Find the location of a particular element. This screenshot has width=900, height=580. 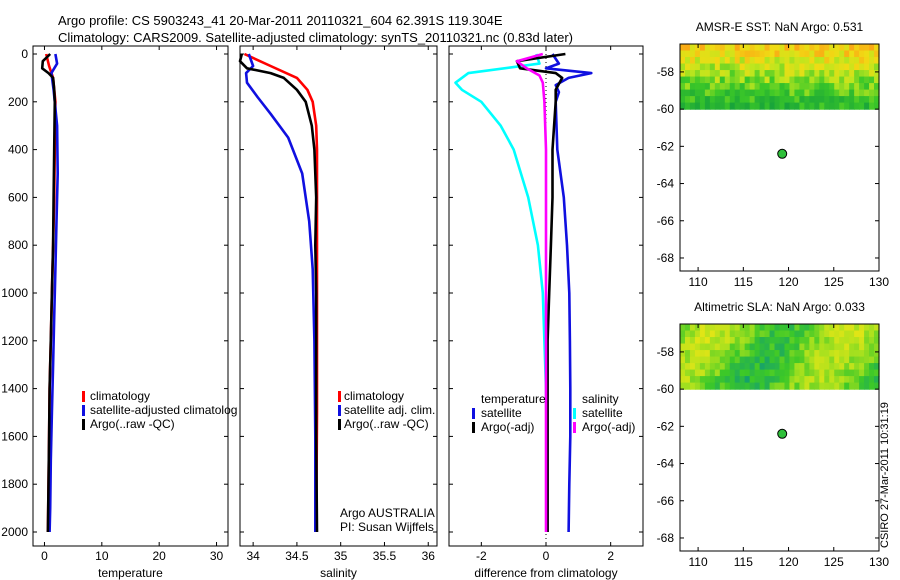

difference-legend-header-salinity: salinity is located at coordinates (600, 399).